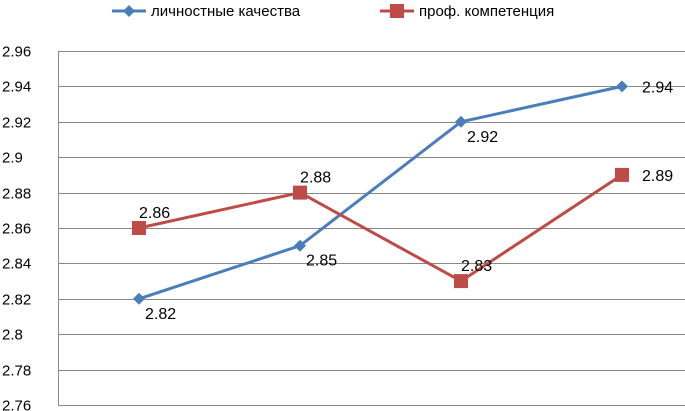 The image size is (685, 411). What do you see at coordinates (482, 137) in the screenshot?
I see `data-label: 2.92` at bounding box center [482, 137].